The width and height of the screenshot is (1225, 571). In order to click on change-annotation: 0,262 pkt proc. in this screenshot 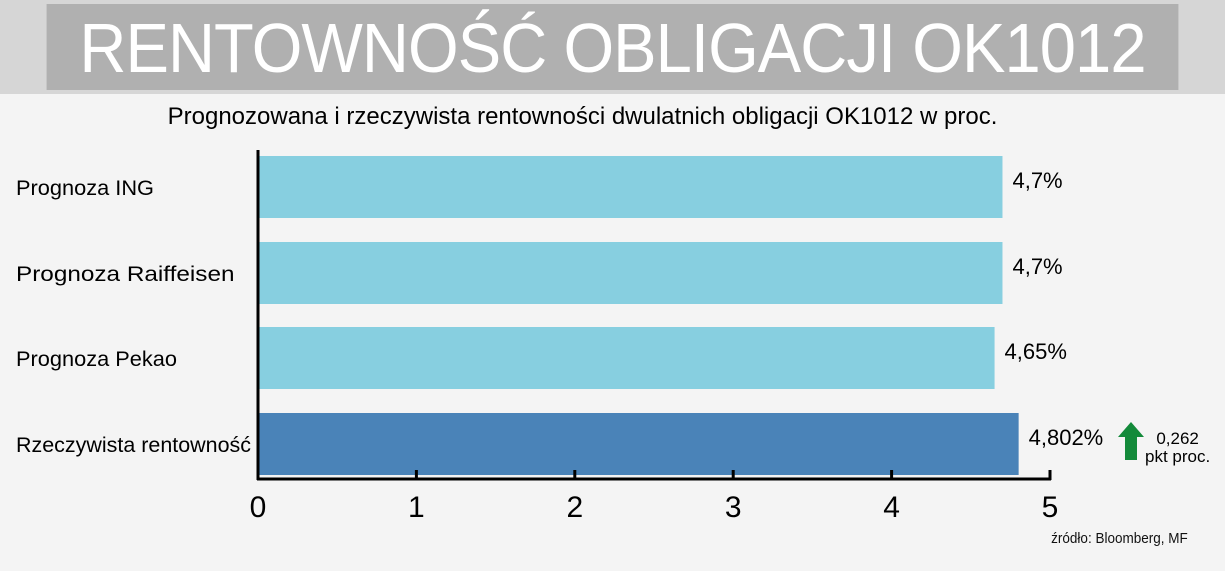, I will do `click(1177, 448)`.